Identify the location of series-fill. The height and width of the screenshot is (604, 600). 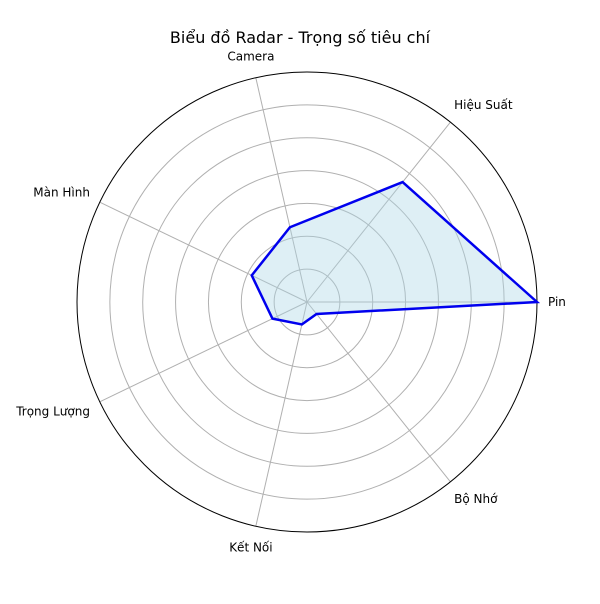
(394, 253).